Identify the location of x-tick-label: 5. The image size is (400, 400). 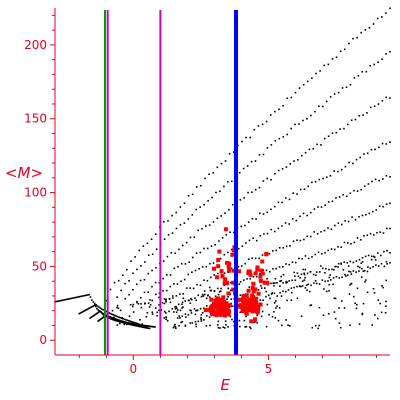
(269, 369).